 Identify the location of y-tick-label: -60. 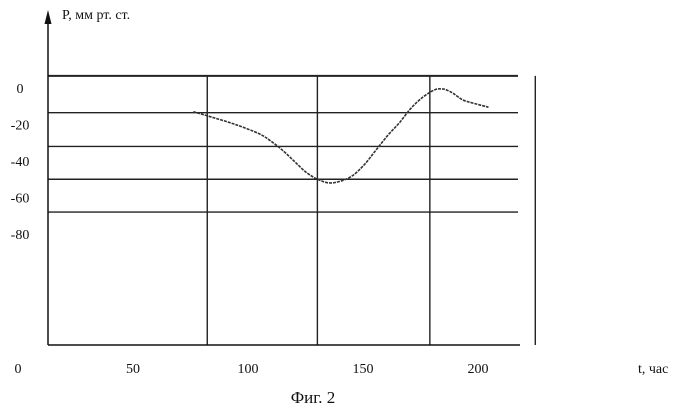
(20, 199).